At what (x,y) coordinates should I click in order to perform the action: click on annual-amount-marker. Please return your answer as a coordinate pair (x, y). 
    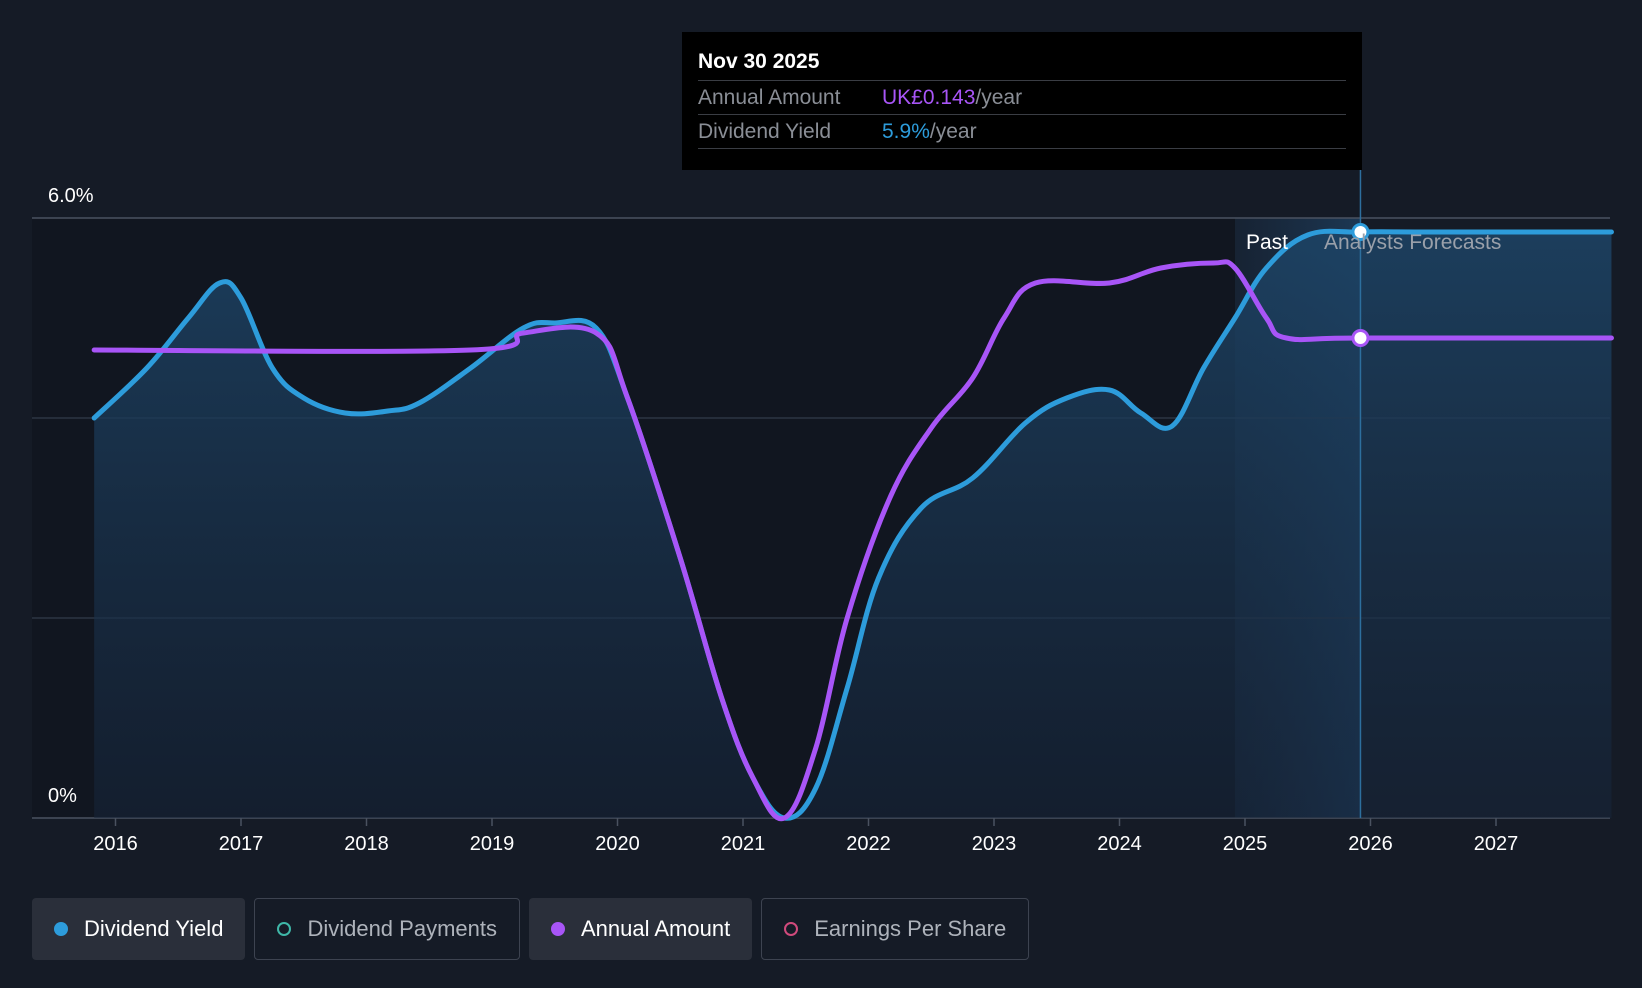
    Looking at the image, I should click on (1360, 338).